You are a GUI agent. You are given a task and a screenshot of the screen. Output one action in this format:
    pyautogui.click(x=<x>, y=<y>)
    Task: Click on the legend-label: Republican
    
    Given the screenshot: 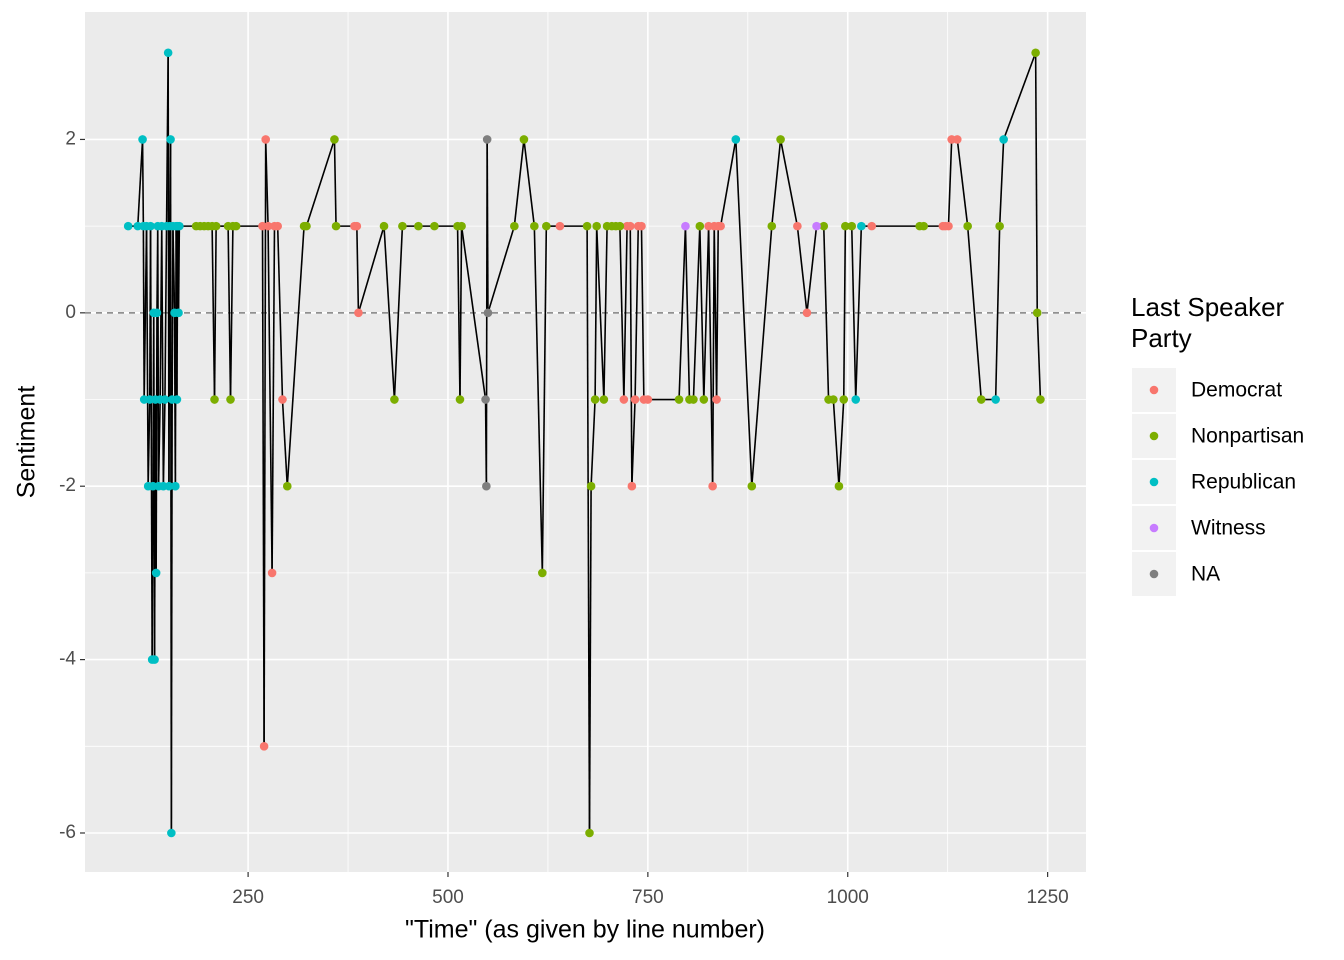 What is the action you would take?
    pyautogui.click(x=1243, y=482)
    